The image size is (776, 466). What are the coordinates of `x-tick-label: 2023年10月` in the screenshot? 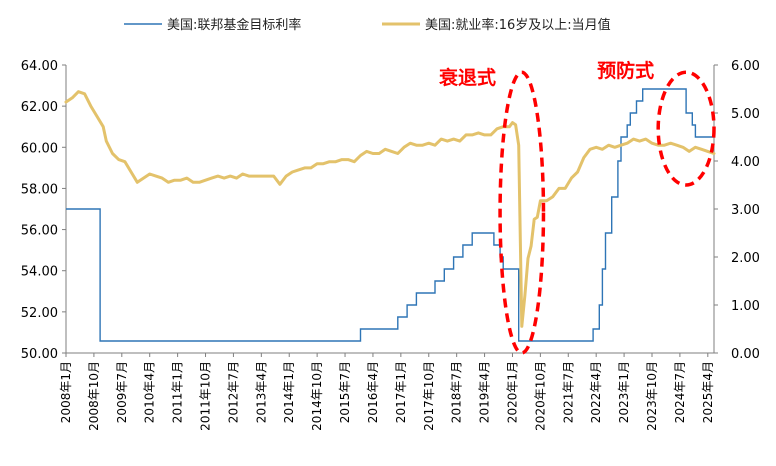 It's located at (652, 396).